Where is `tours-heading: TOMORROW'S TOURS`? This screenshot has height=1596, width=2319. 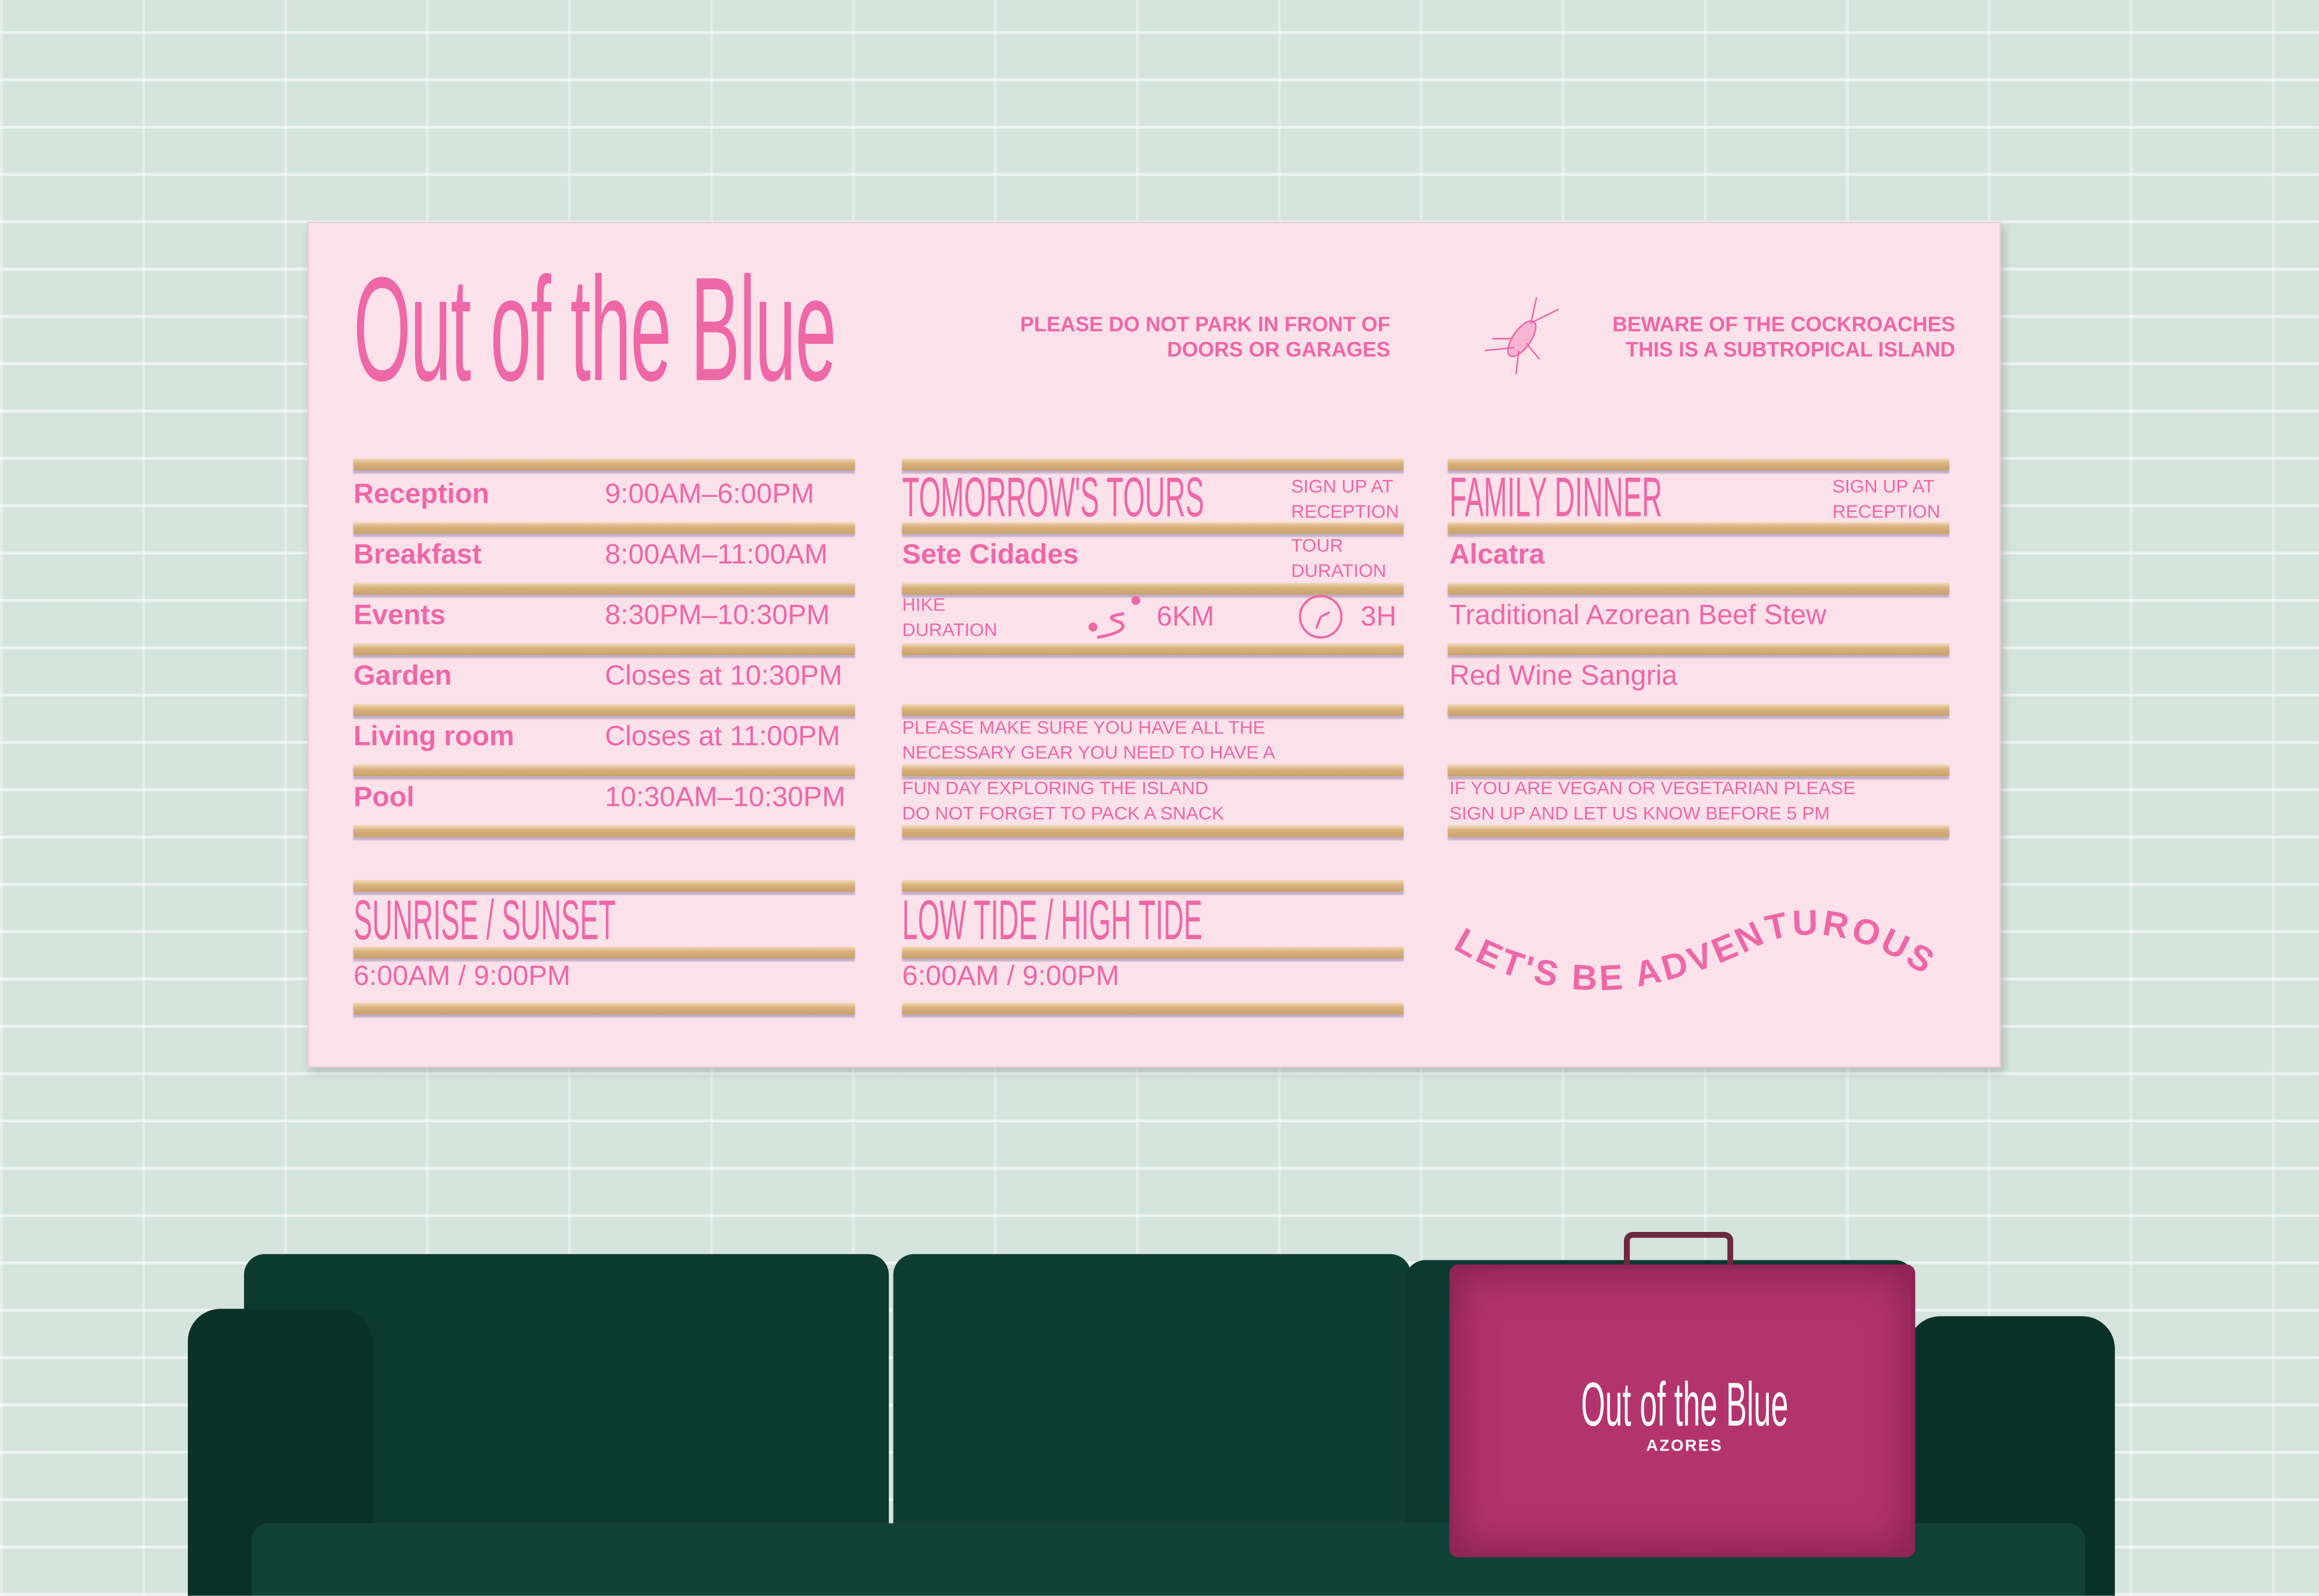
tours-heading: TOMORROW'S TOURS is located at coordinates (1053, 498).